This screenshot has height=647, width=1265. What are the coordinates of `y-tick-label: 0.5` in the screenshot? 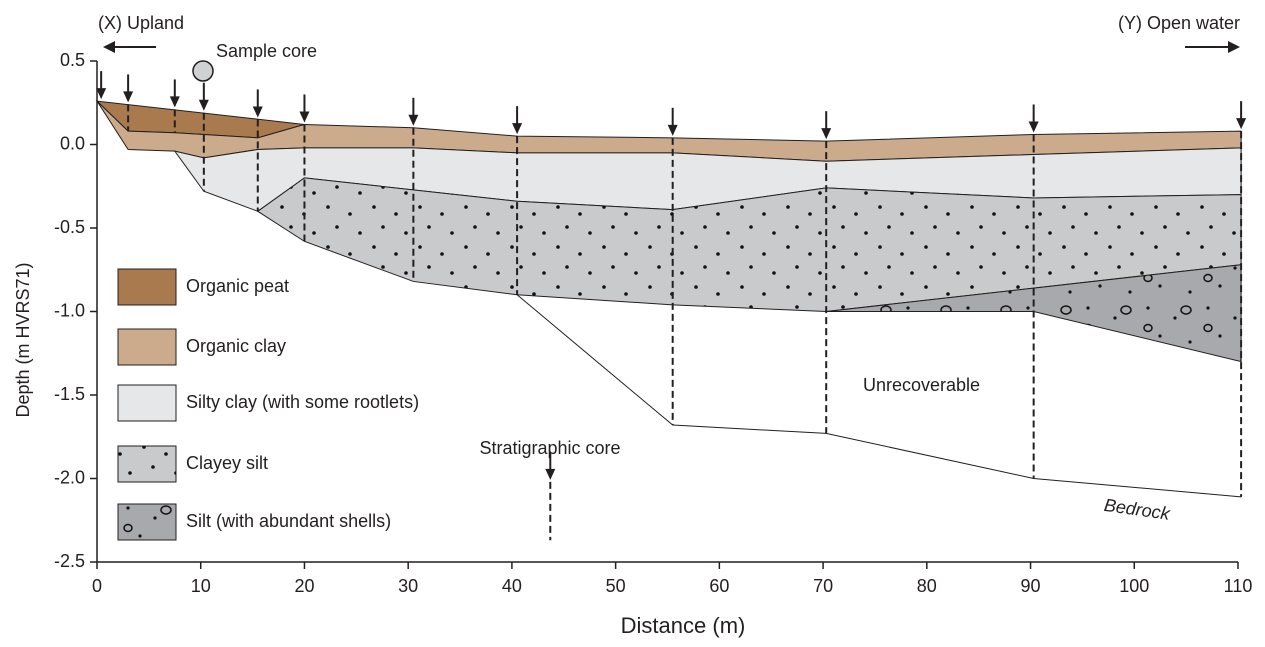 It's located at (72, 60).